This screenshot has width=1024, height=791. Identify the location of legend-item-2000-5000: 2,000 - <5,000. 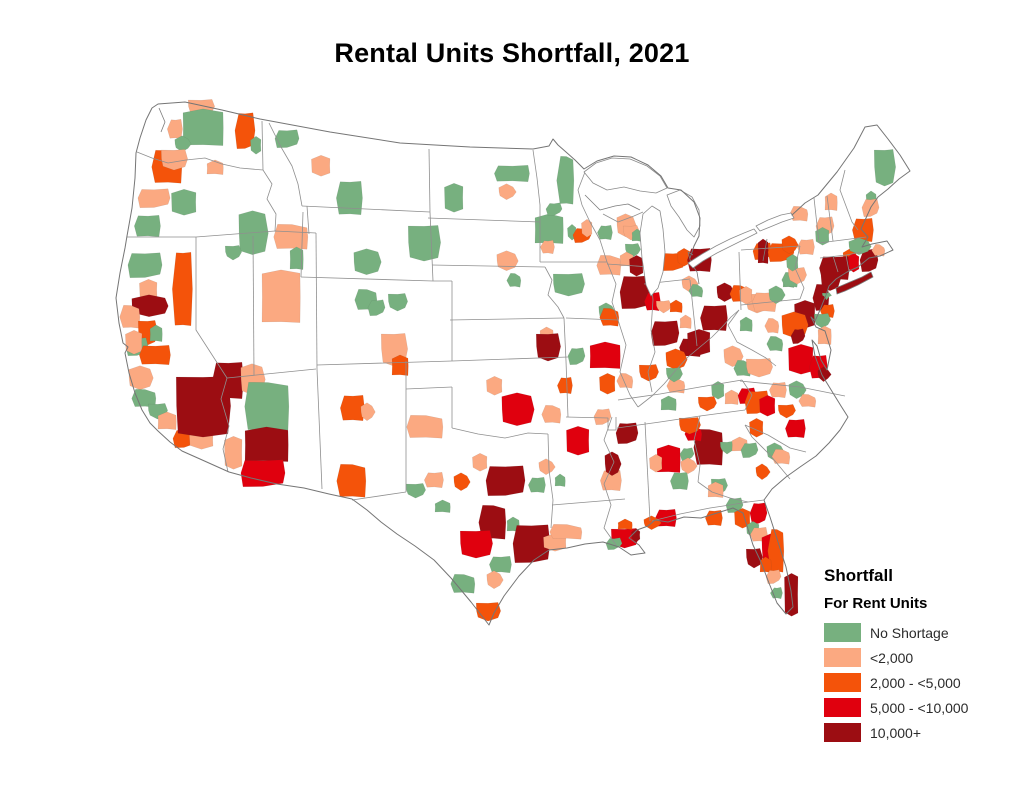
(924, 682).